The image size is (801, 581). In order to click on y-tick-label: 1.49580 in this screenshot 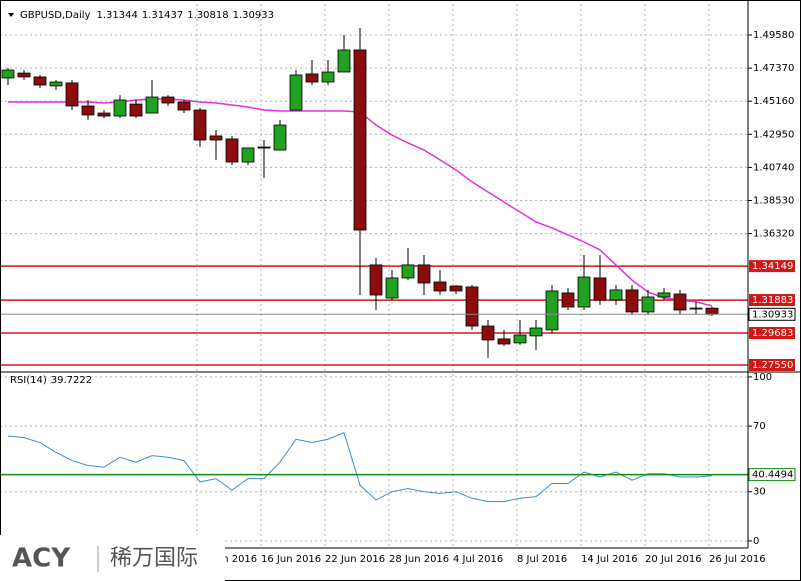, I will do `click(773, 35)`.